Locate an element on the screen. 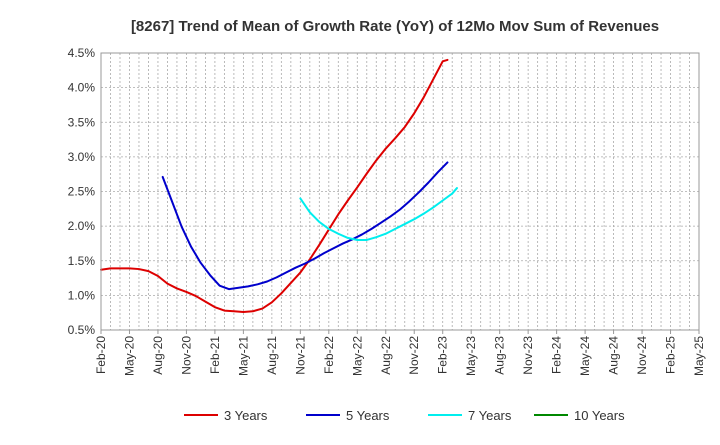  y-tick-label: 4.5% is located at coordinates (82, 53).